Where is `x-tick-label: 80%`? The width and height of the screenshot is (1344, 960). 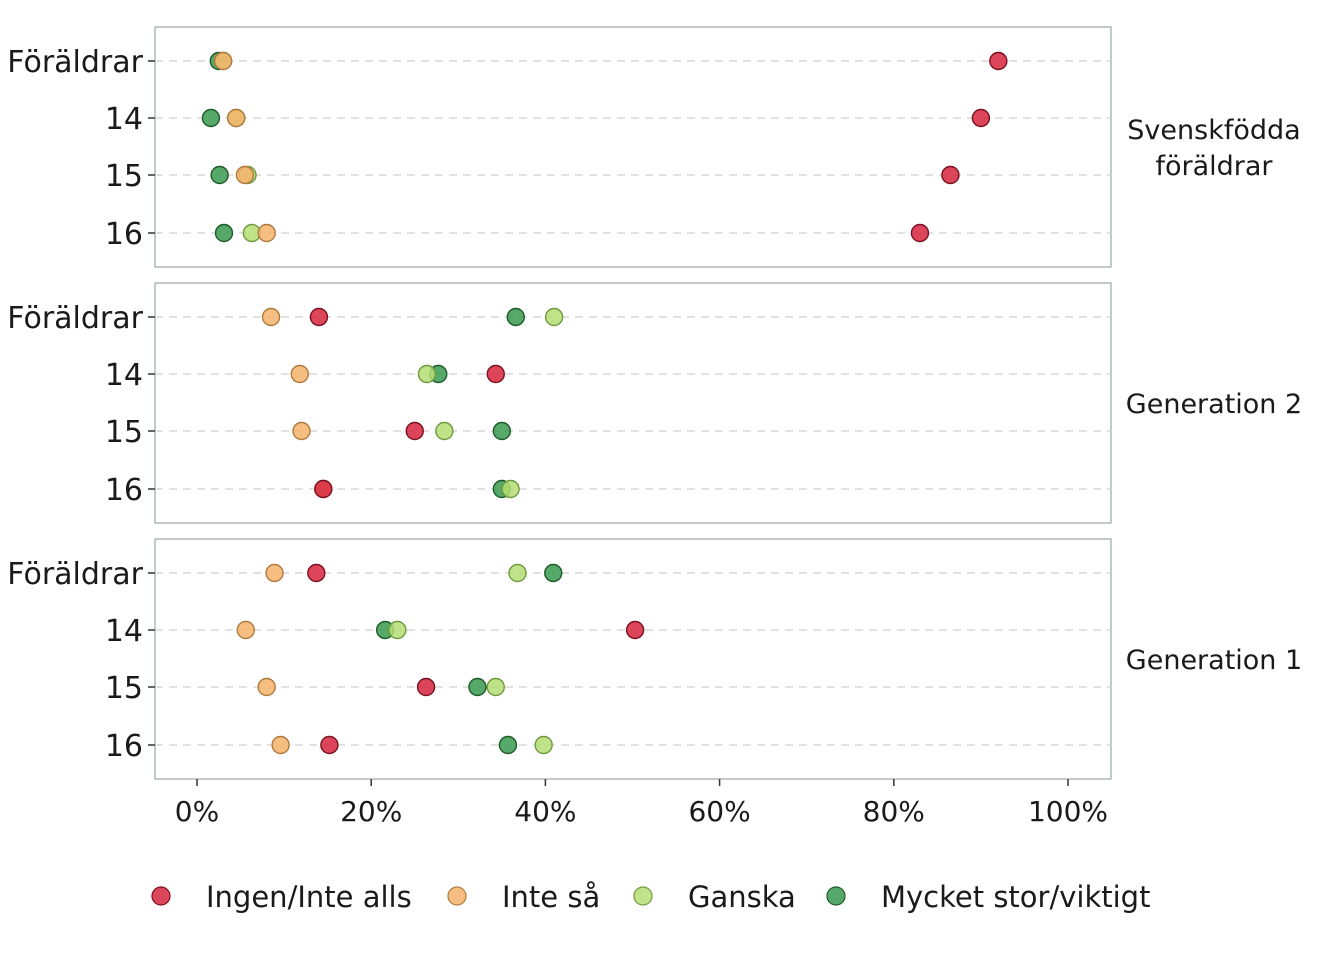 x-tick-label: 80% is located at coordinates (894, 811).